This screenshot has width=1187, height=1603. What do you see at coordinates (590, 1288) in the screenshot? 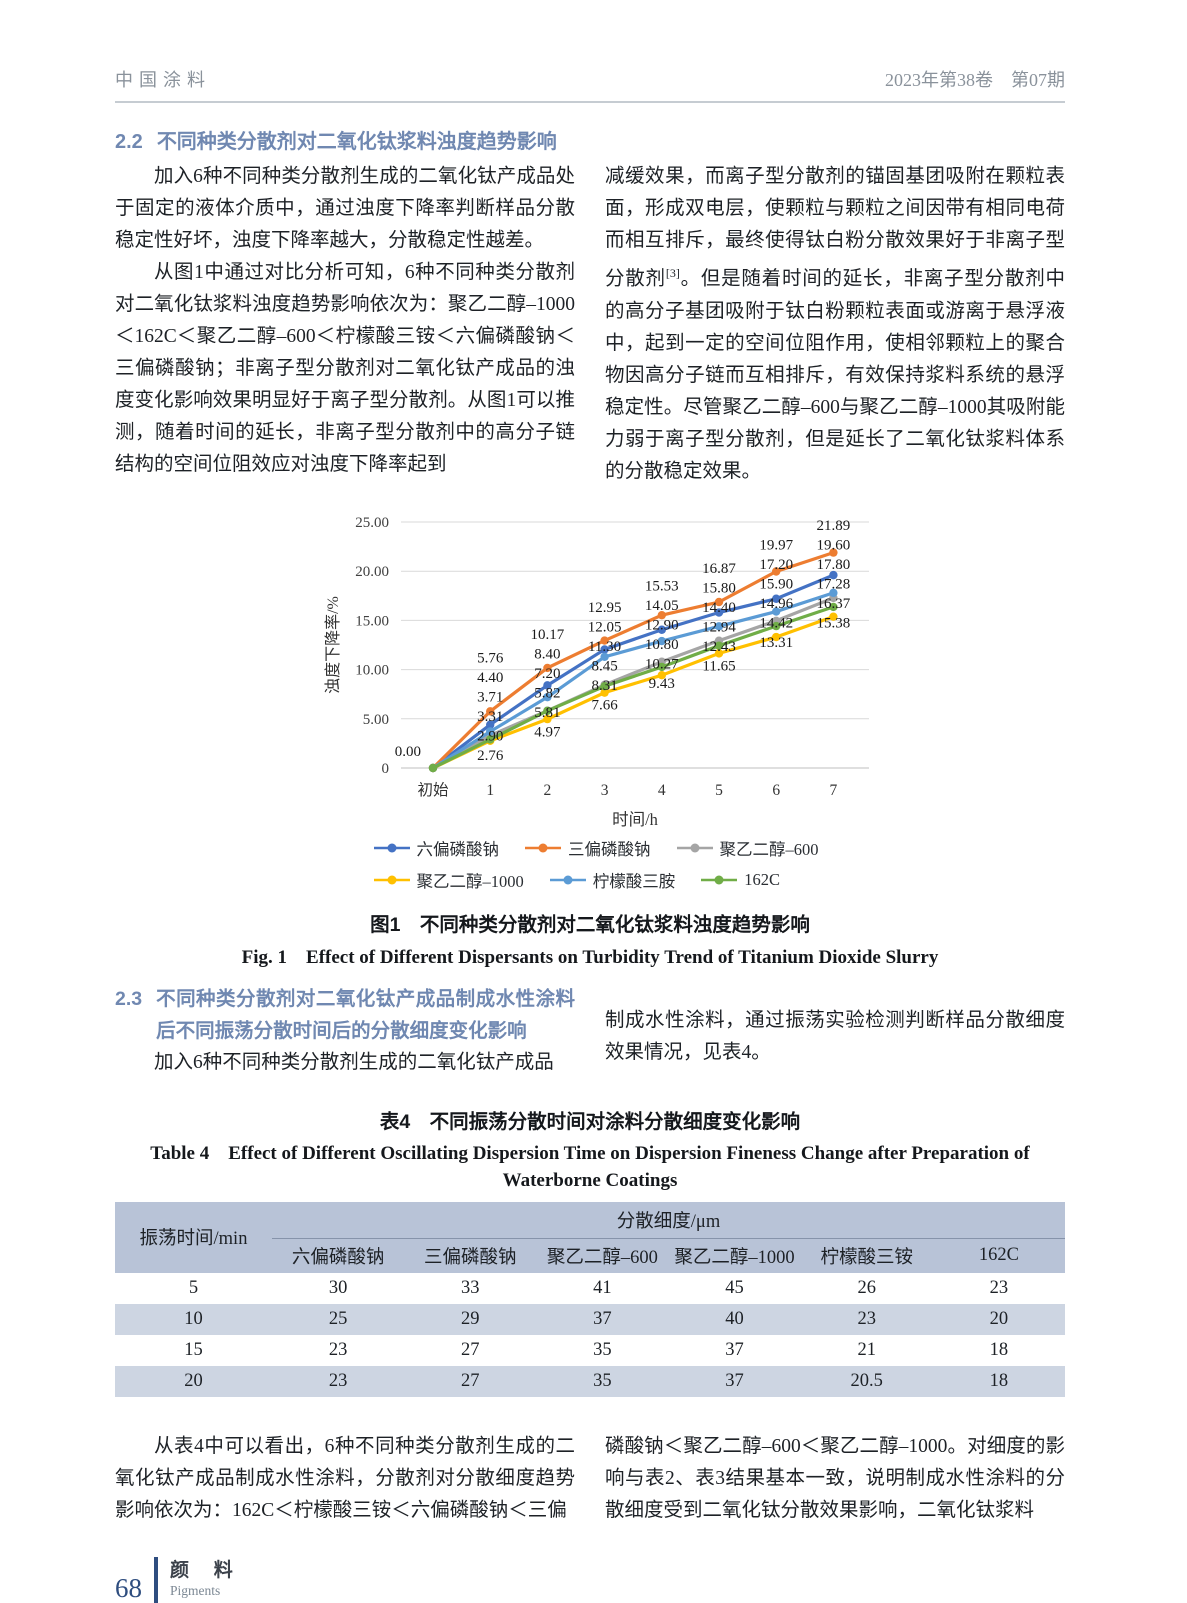
I see `table-row: 5 30 33 41 45 26 23` at bounding box center [590, 1288].